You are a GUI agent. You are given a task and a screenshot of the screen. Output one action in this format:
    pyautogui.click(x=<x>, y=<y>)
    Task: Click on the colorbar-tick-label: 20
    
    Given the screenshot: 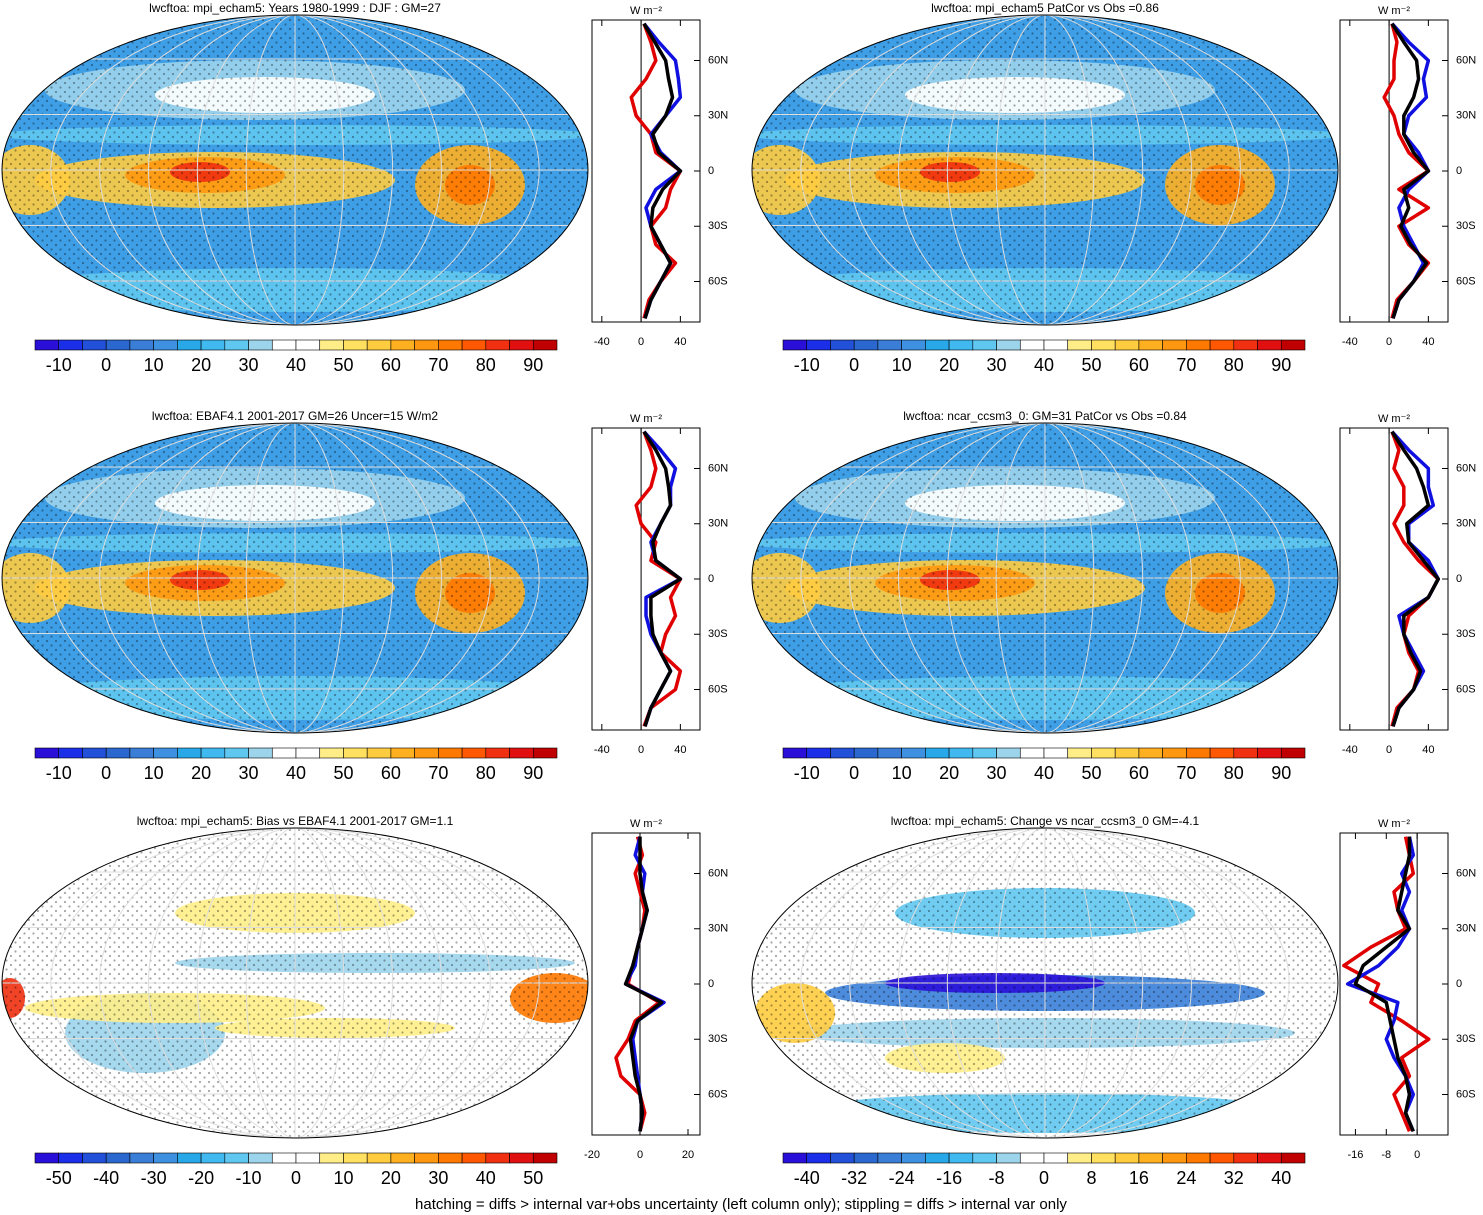 What is the action you would take?
    pyautogui.click(x=391, y=1178)
    